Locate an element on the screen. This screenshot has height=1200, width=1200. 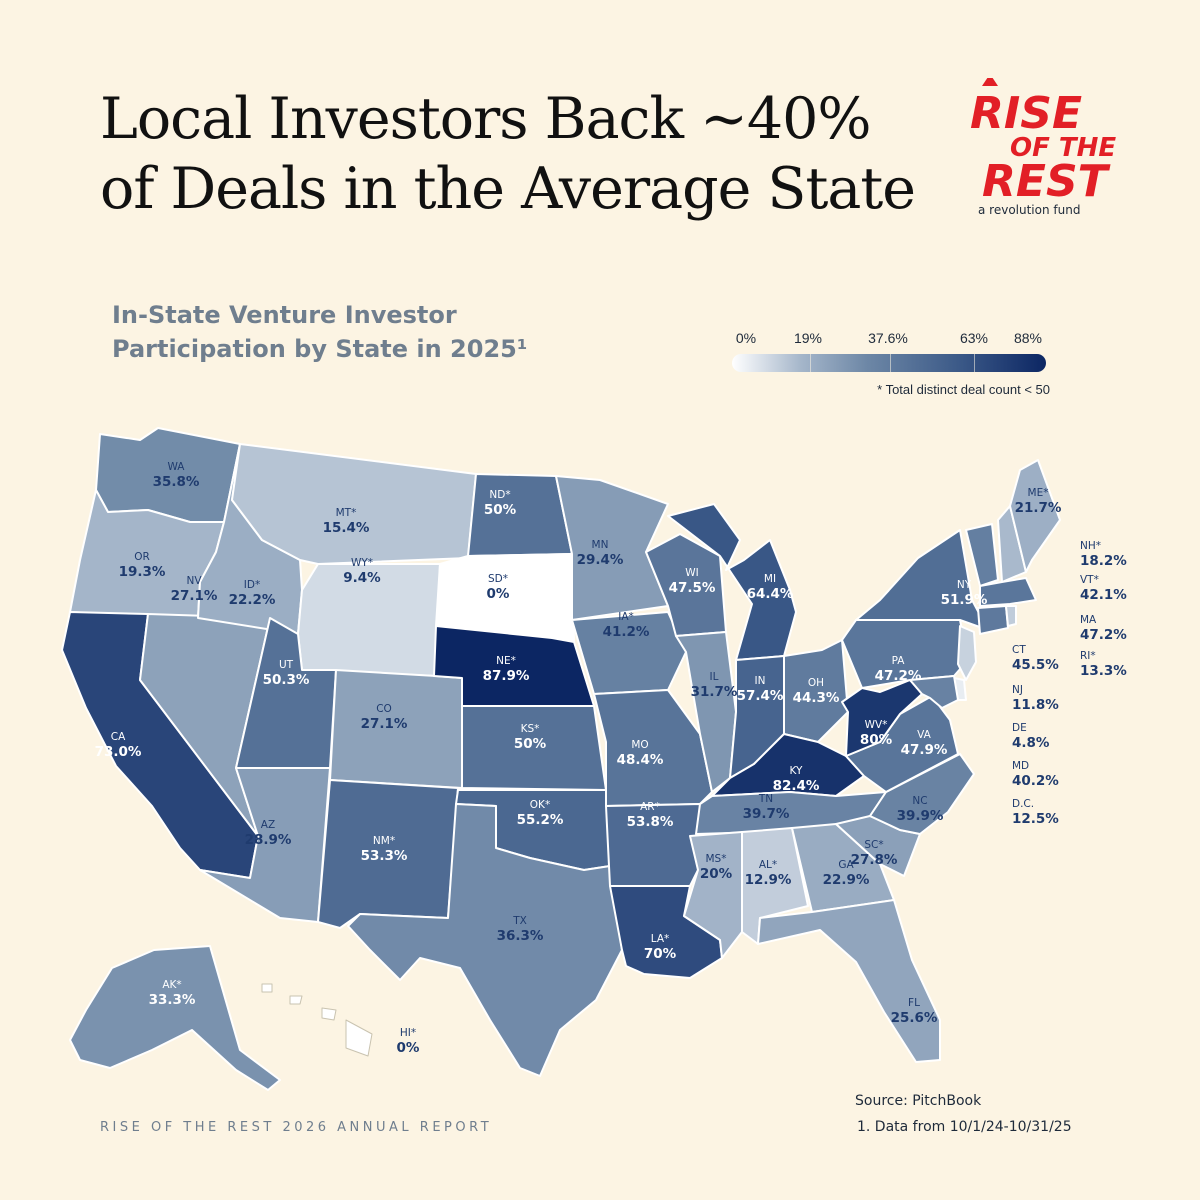
state-label-abbr: IN is located at coordinates (760, 681).